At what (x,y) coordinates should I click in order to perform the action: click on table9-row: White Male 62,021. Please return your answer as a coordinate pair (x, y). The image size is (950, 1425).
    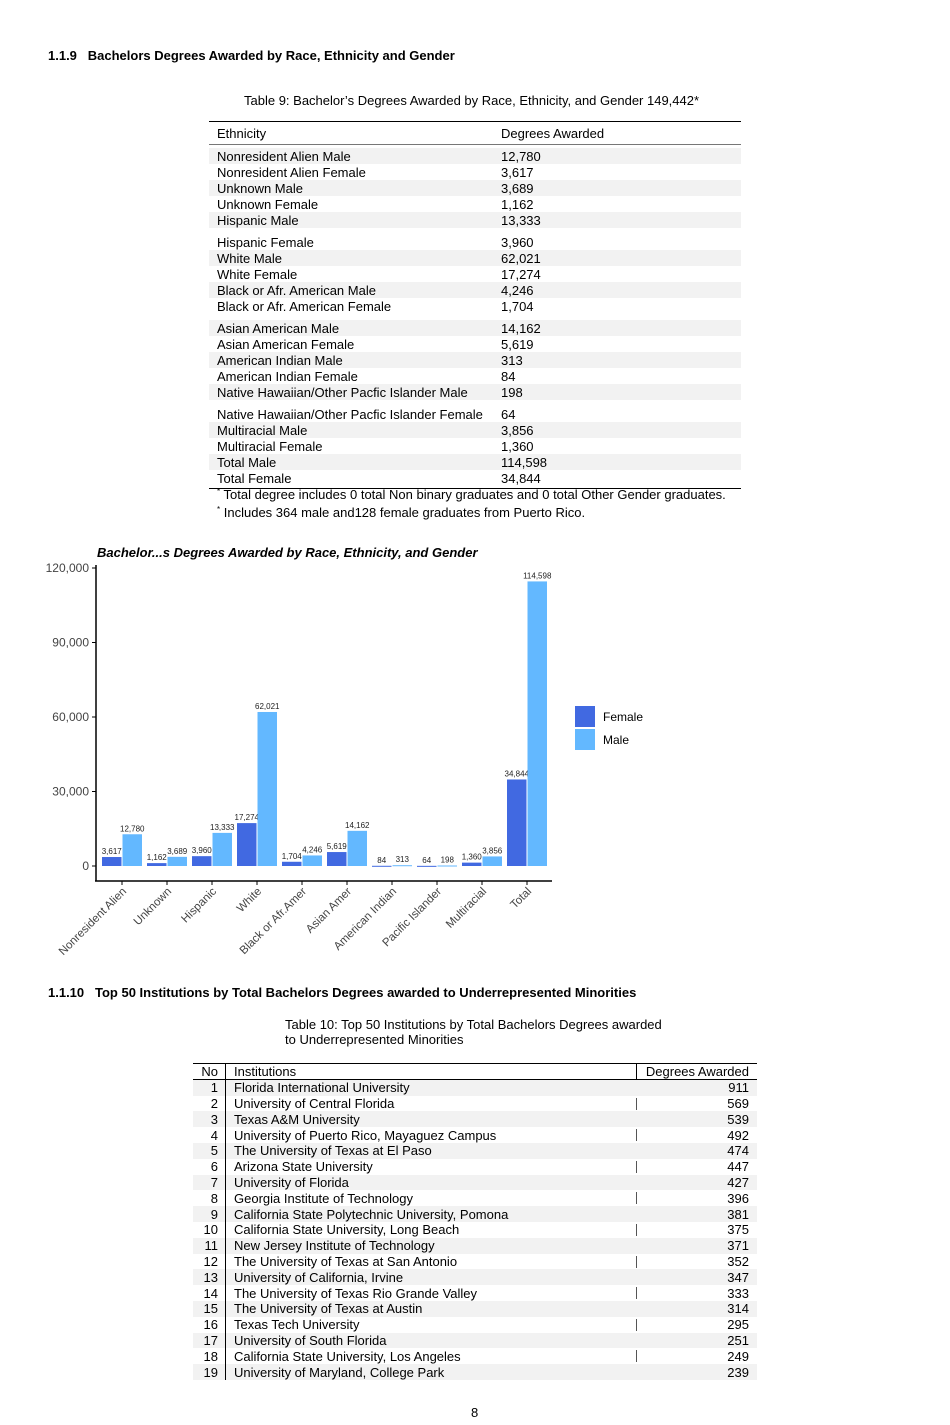
    Looking at the image, I should click on (475, 258).